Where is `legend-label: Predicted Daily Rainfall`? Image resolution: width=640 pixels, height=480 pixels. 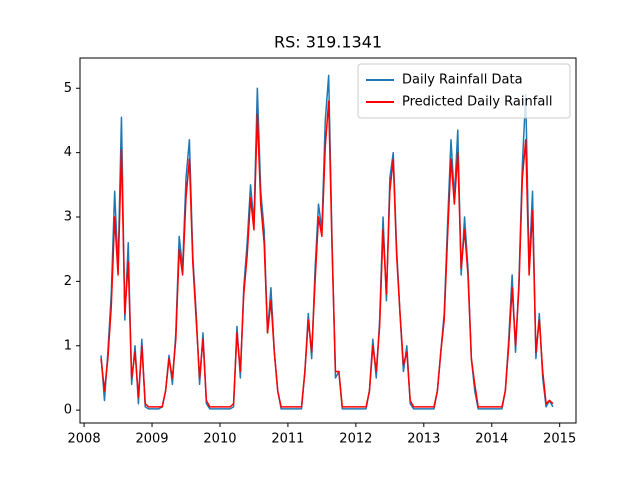
legend-label: Predicted Daily Rainfall is located at coordinates (477, 102).